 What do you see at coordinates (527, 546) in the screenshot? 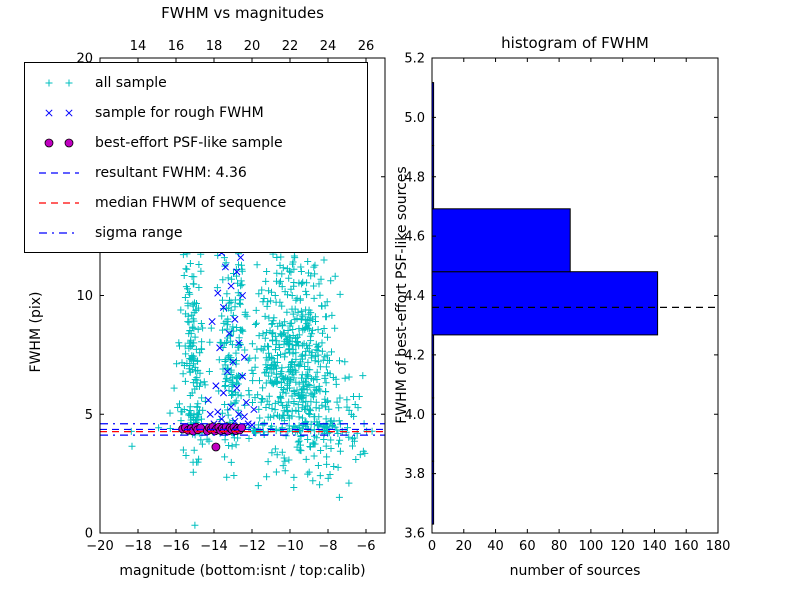
I see `tick-label: 60` at bounding box center [527, 546].